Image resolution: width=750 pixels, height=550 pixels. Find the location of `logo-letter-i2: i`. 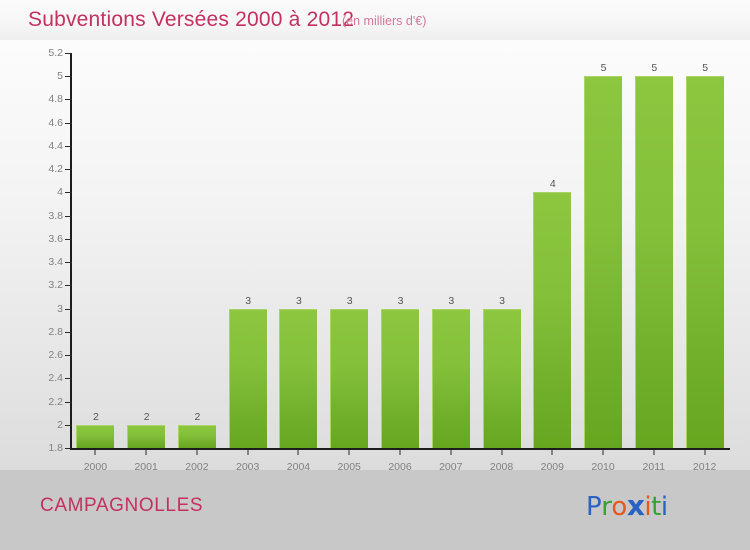

logo-letter-i2: i is located at coordinates (664, 507).